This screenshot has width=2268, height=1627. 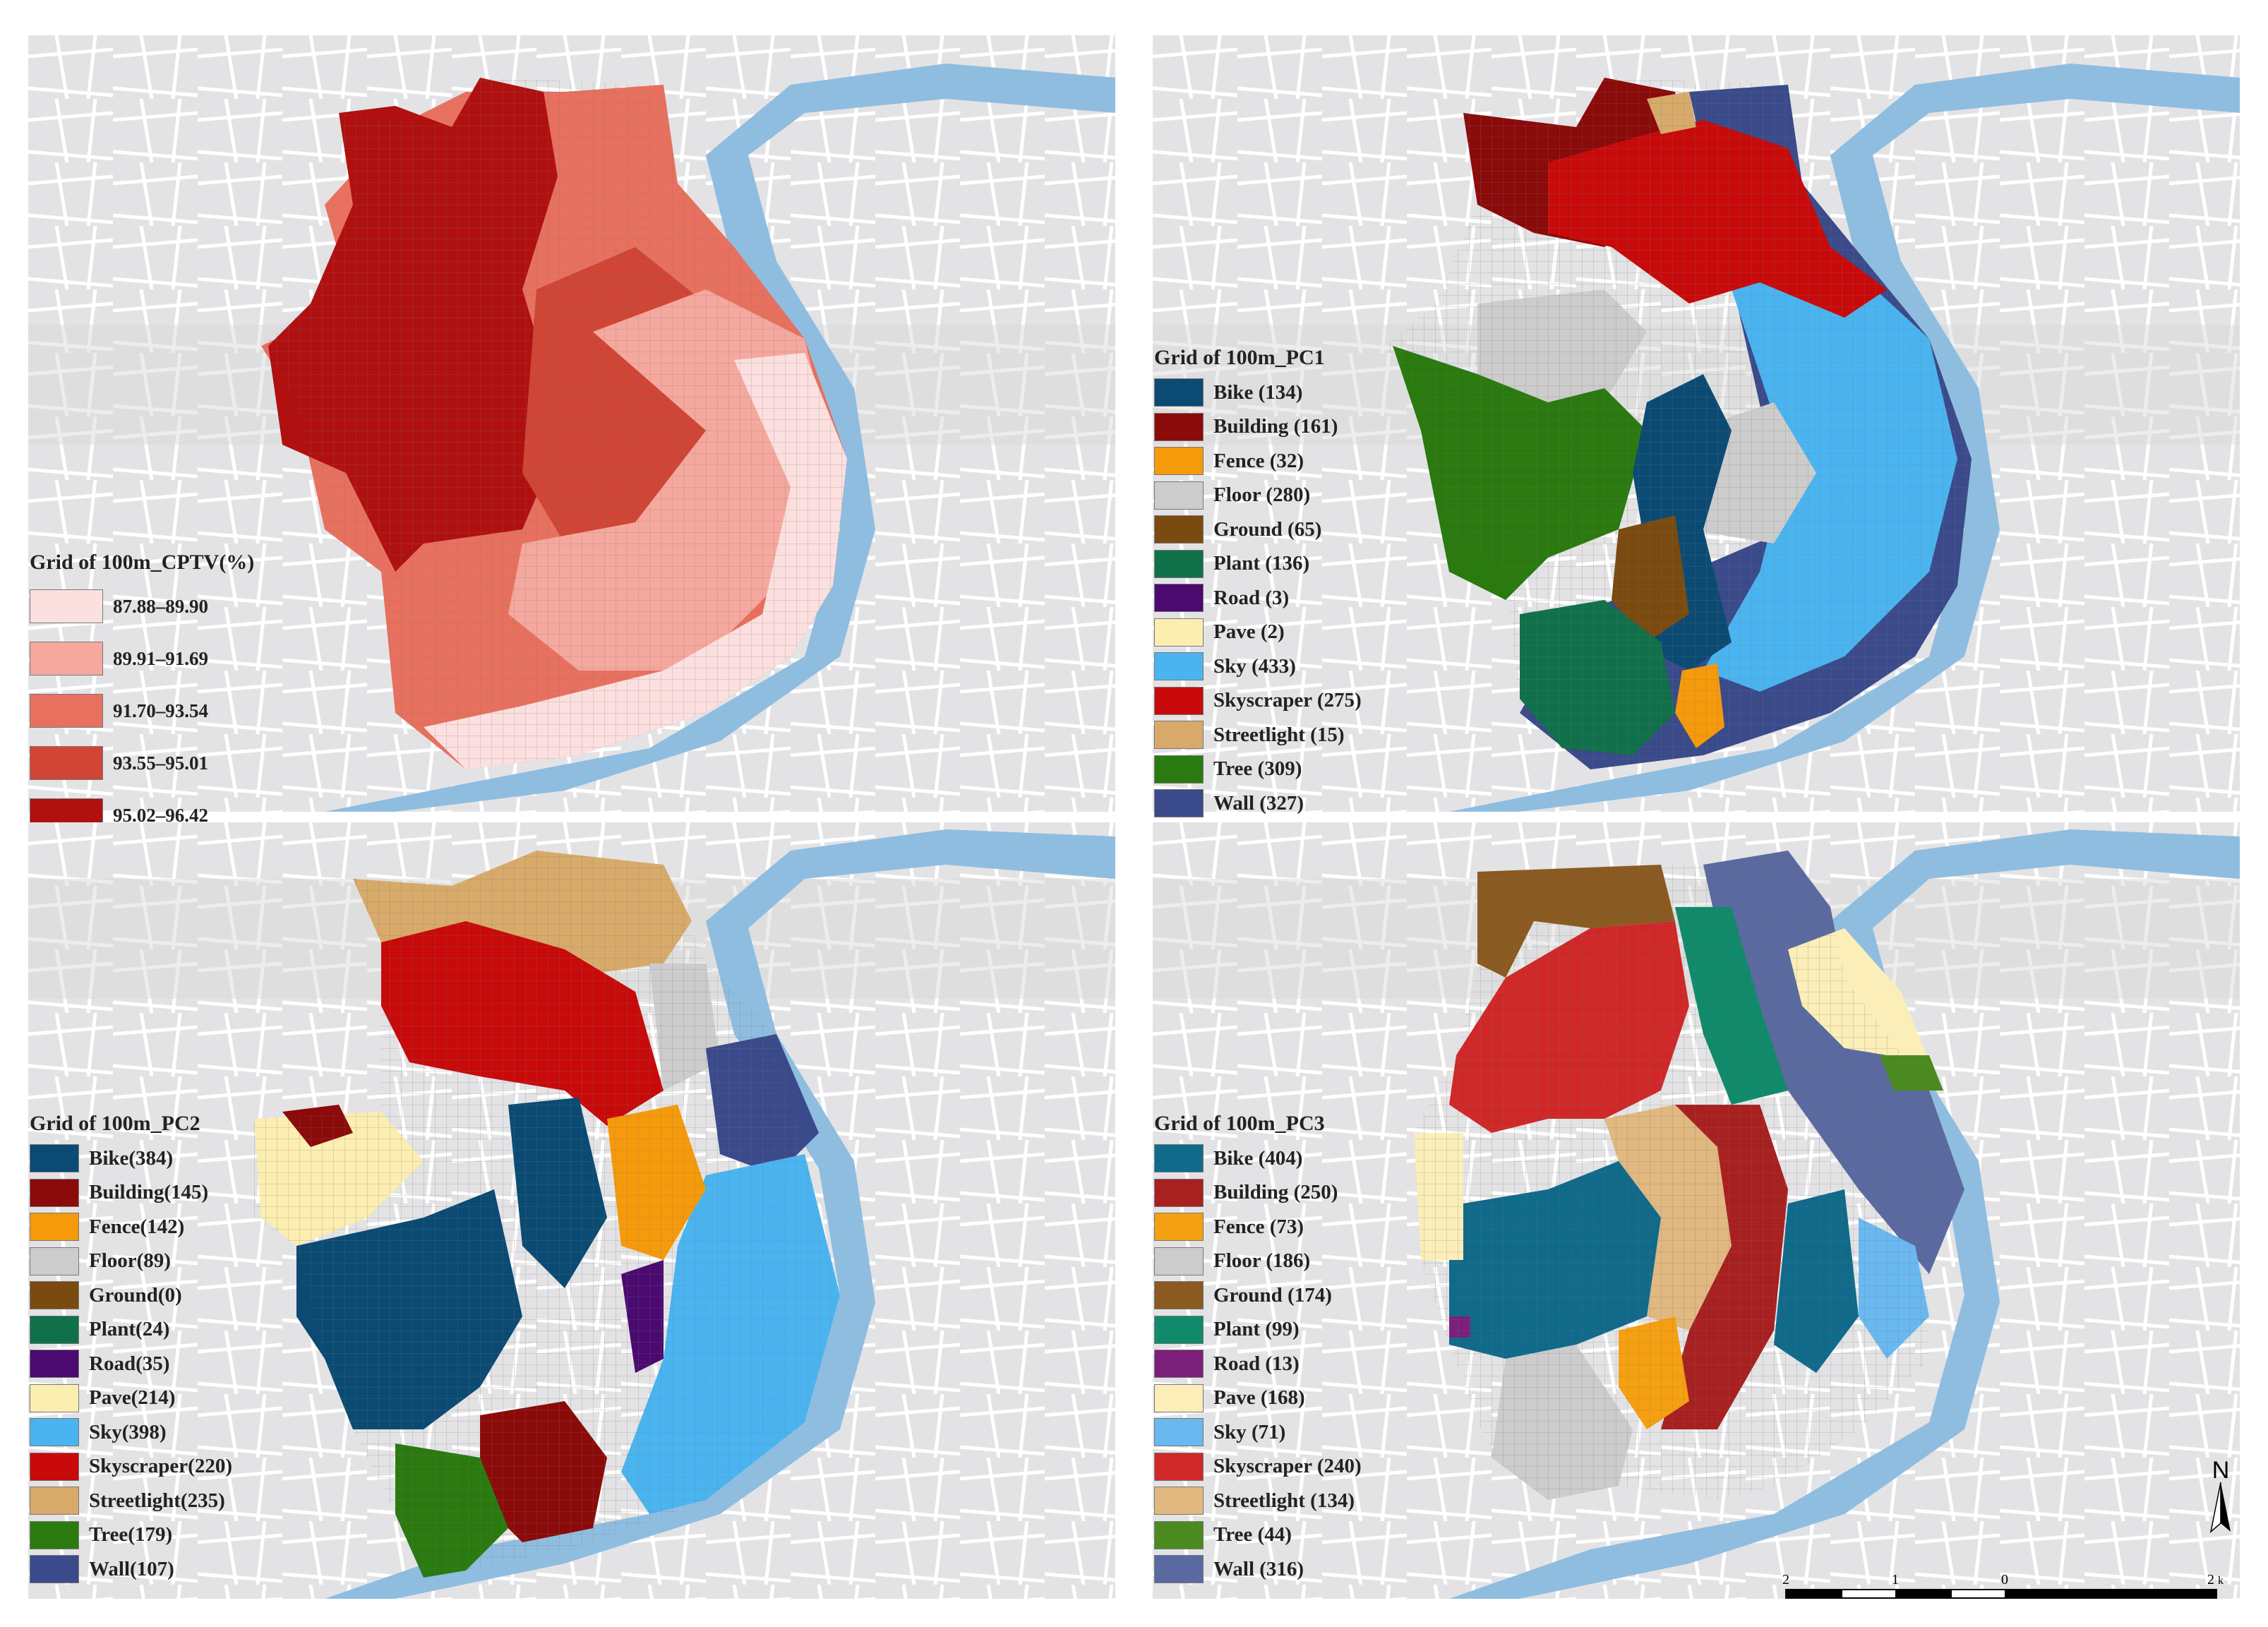 I want to click on legend-label: Floor (186), so click(x=1262, y=1261).